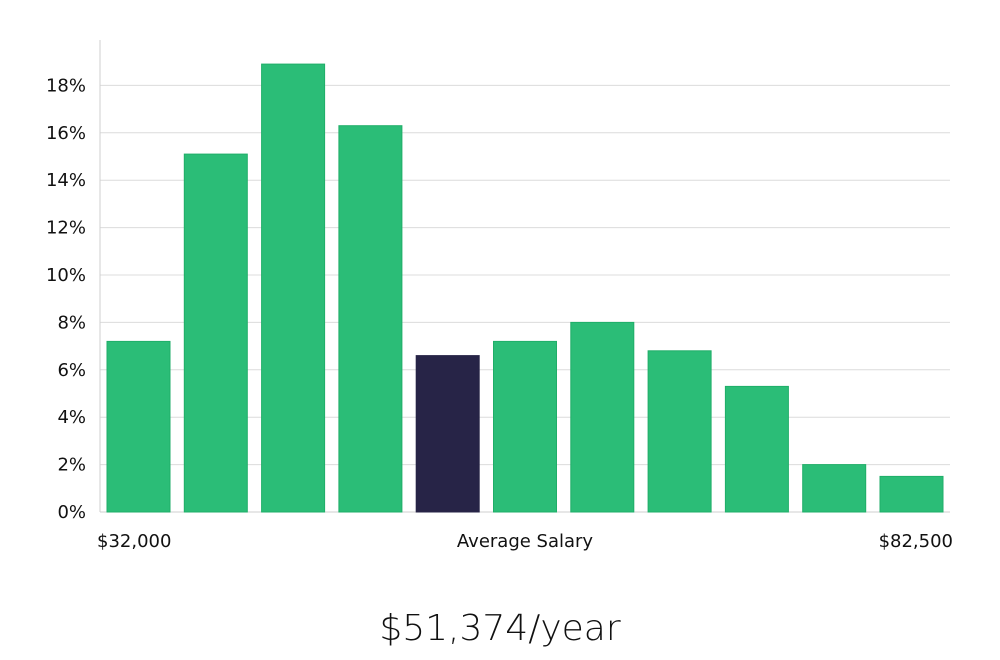 Image resolution: width=1000 pixels, height=660 pixels. I want to click on y-tick-label: 0%, so click(71, 512).